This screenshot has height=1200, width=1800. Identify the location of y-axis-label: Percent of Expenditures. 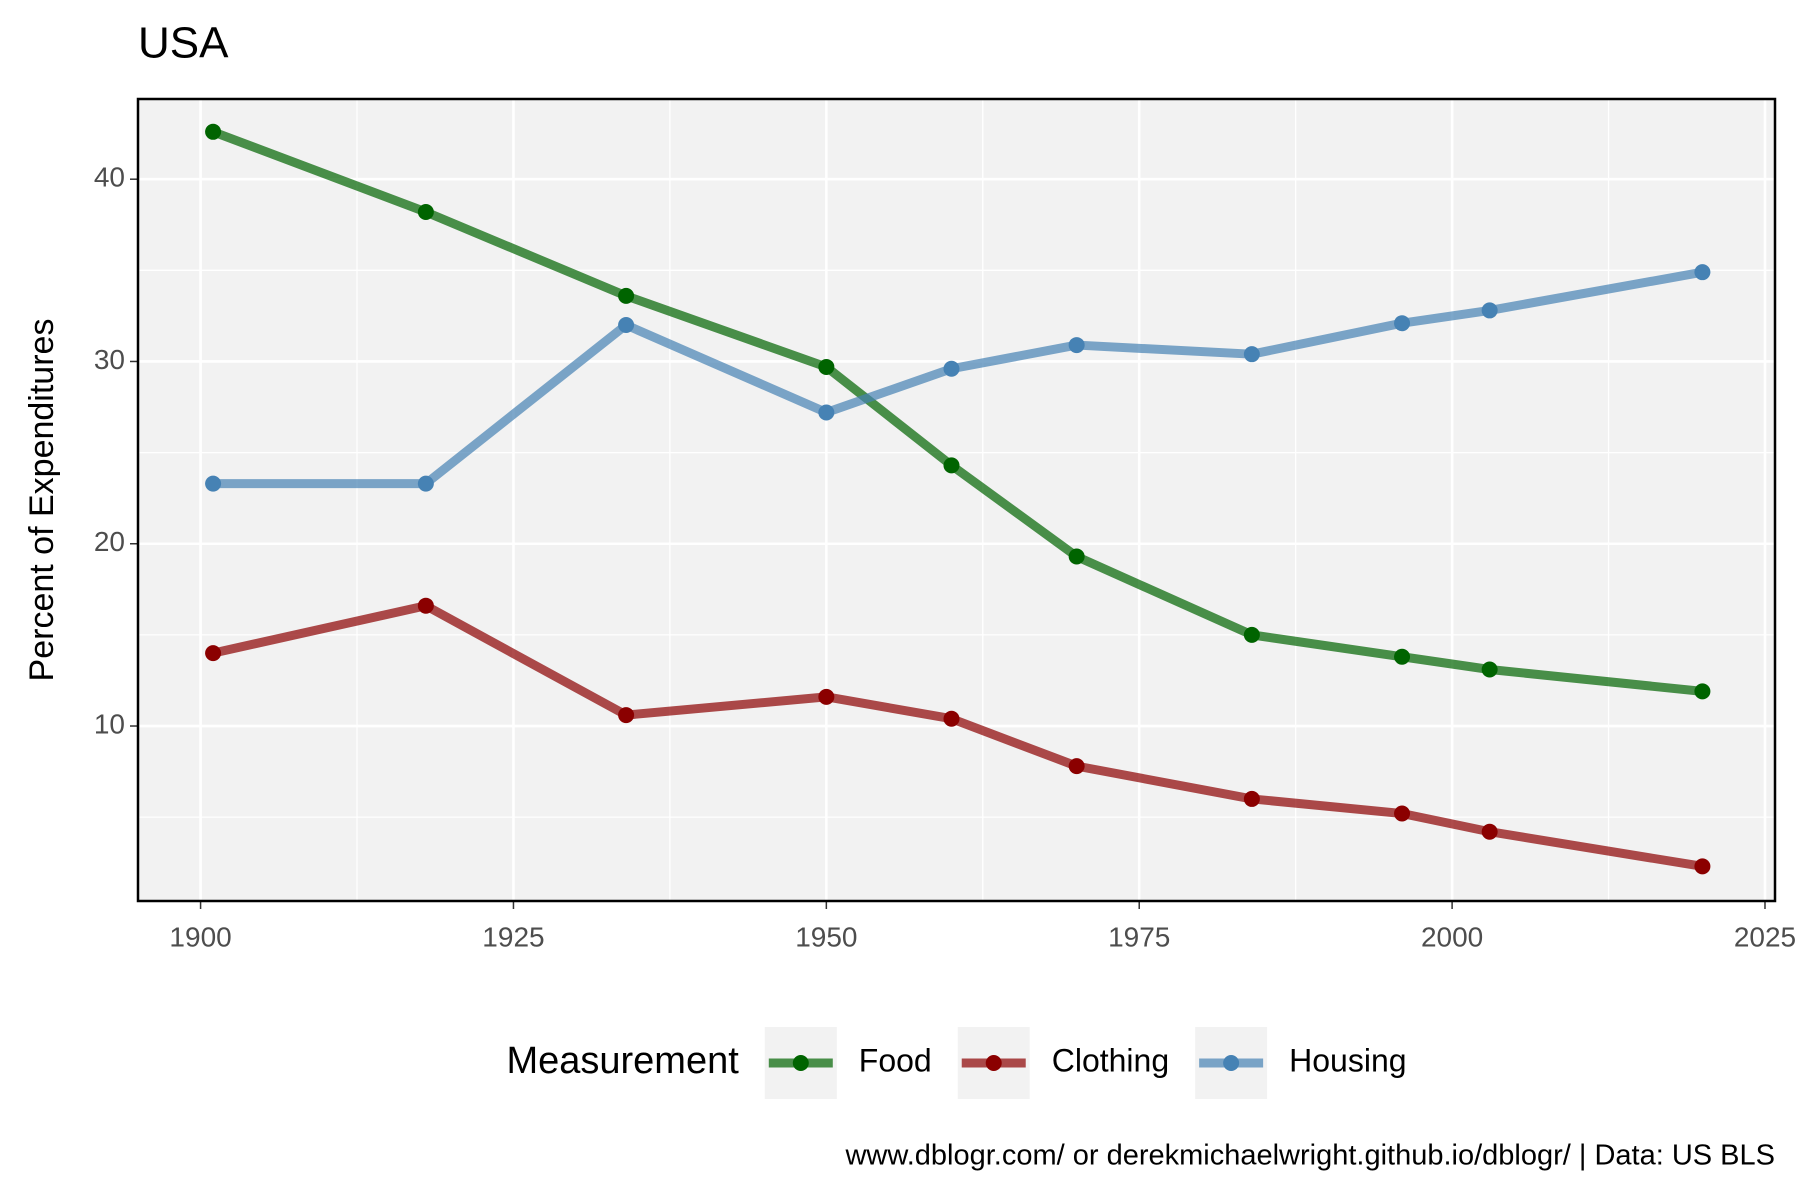
(42, 500).